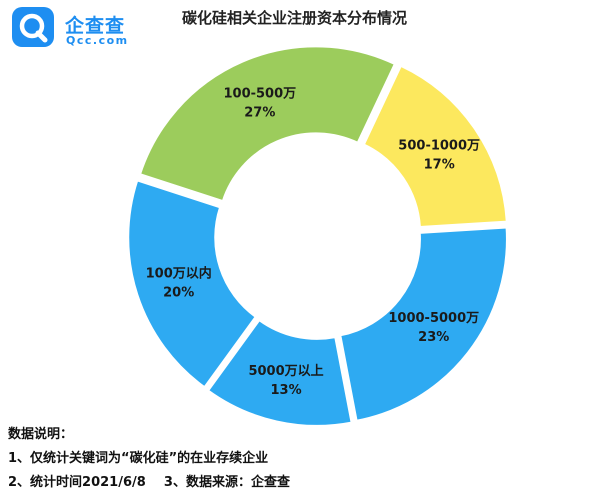 This screenshot has width=600, height=495. What do you see at coordinates (285, 390) in the screenshot?
I see `slice-percent-label: 13%` at bounding box center [285, 390].